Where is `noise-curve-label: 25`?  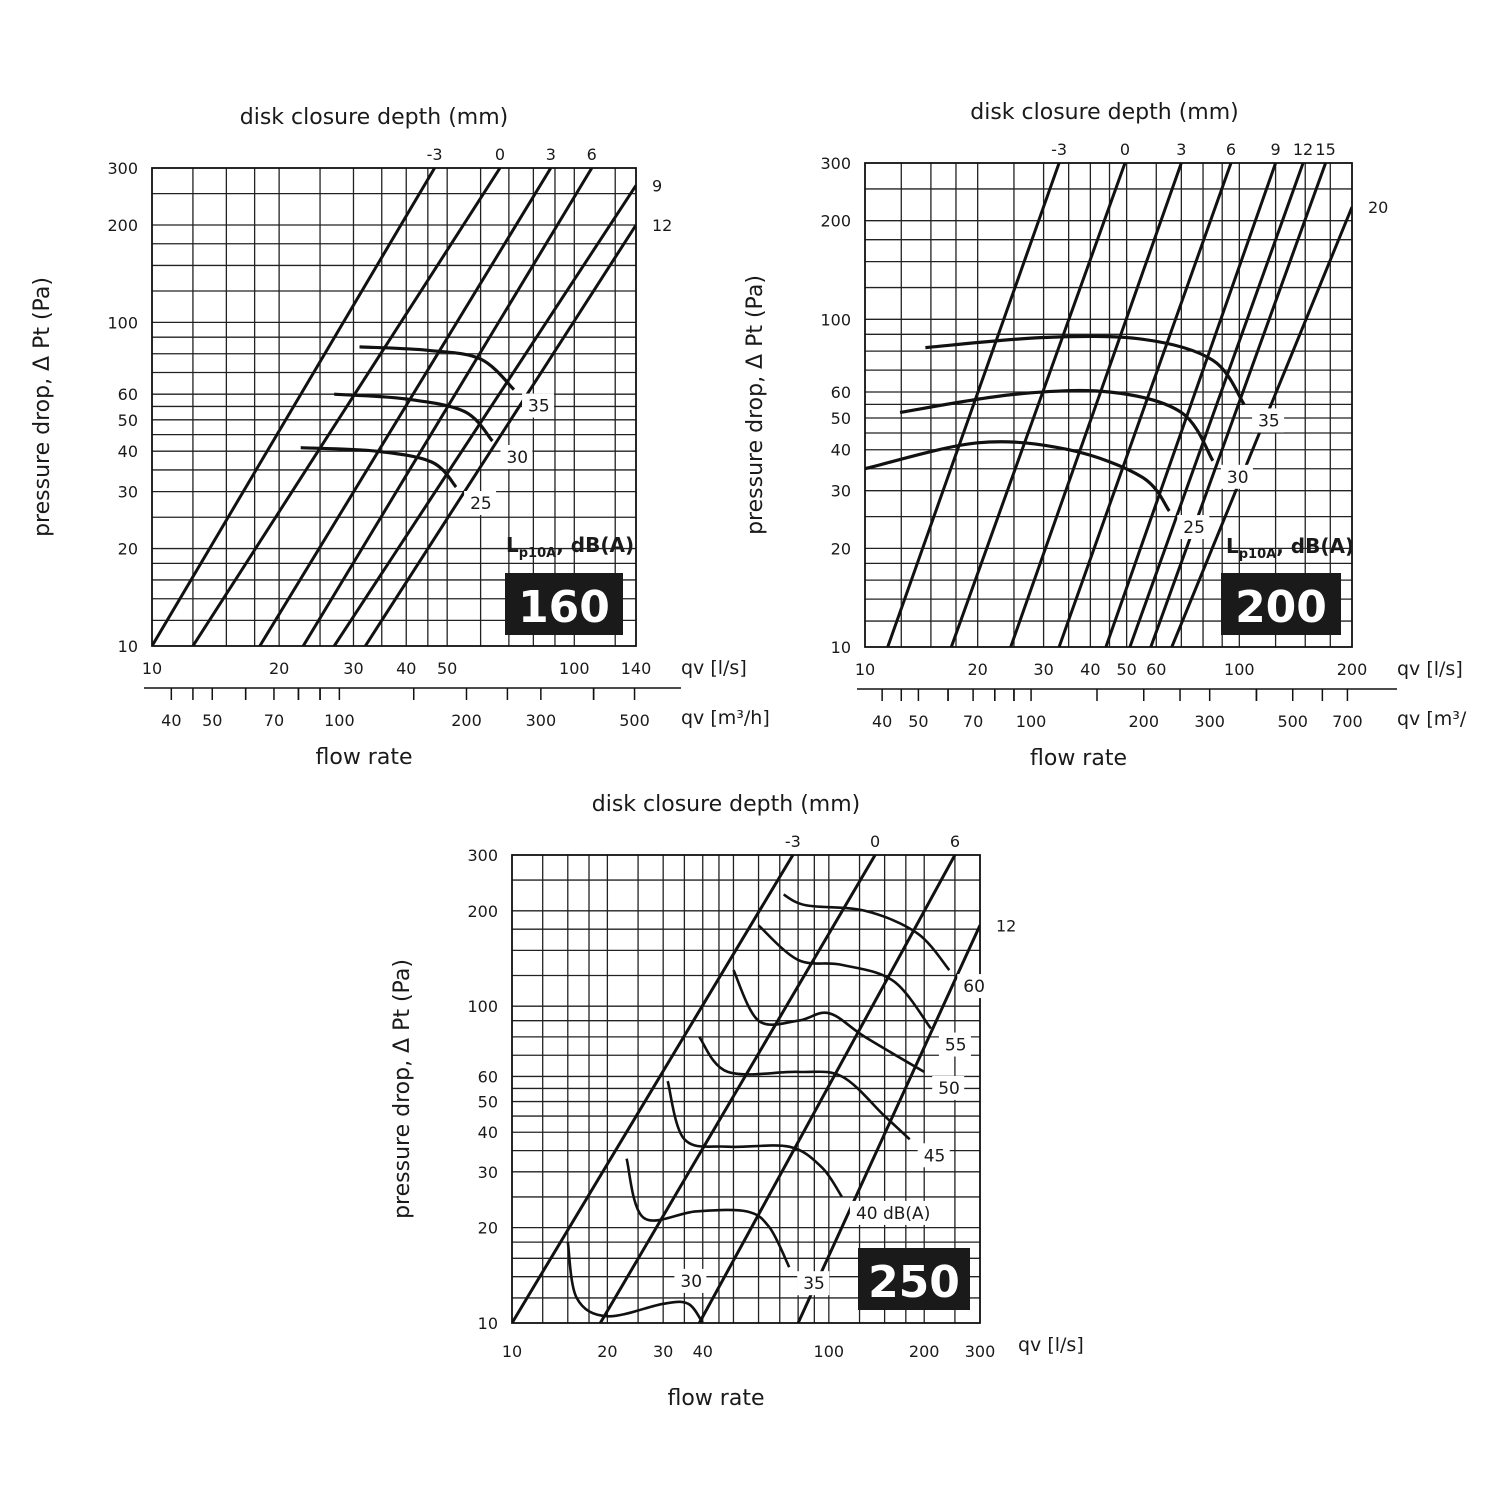
noise-curve-label: 25 is located at coordinates (1194, 528).